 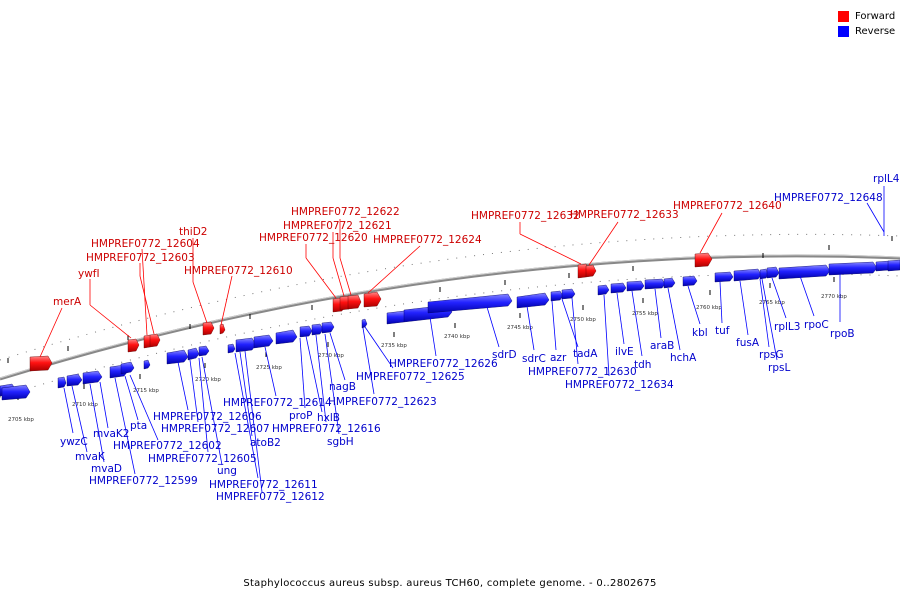 What do you see at coordinates (886, 179) in the screenshot?
I see `gene-label-rplL4: rplL4` at bounding box center [886, 179].